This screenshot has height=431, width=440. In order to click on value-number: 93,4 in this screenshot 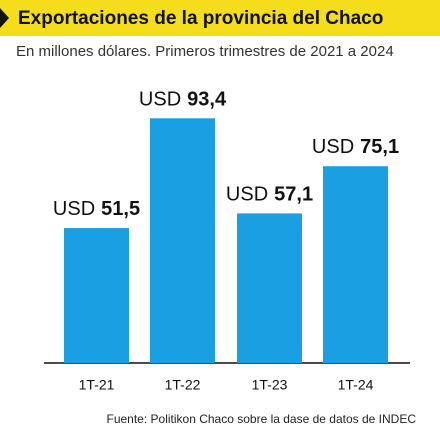, I will do `click(207, 100)`.